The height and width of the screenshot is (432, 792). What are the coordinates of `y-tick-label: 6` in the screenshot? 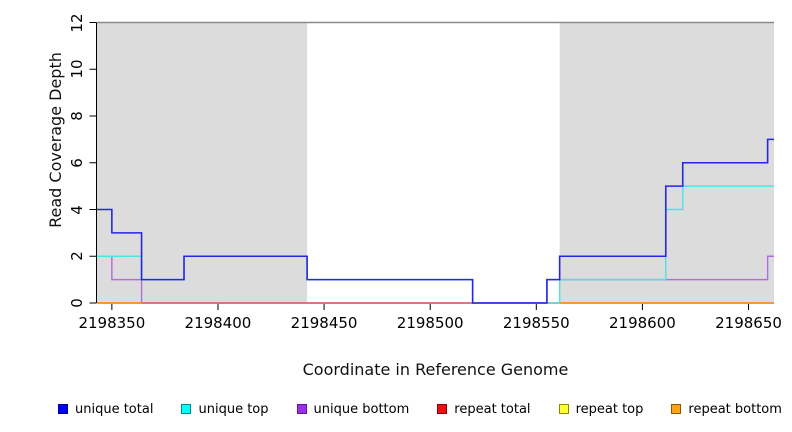 It's located at (77, 162).